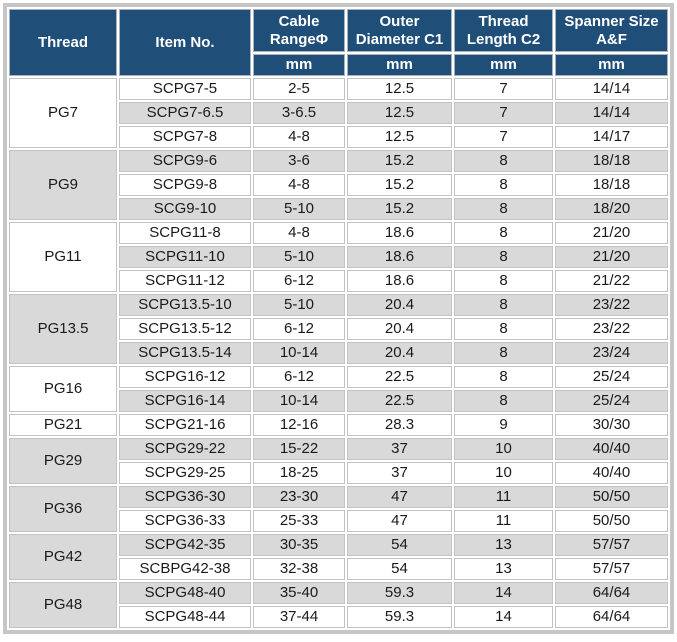 The image size is (677, 642). What do you see at coordinates (299, 569) in the screenshot?
I see `cable-range-cell: 32-38` at bounding box center [299, 569].